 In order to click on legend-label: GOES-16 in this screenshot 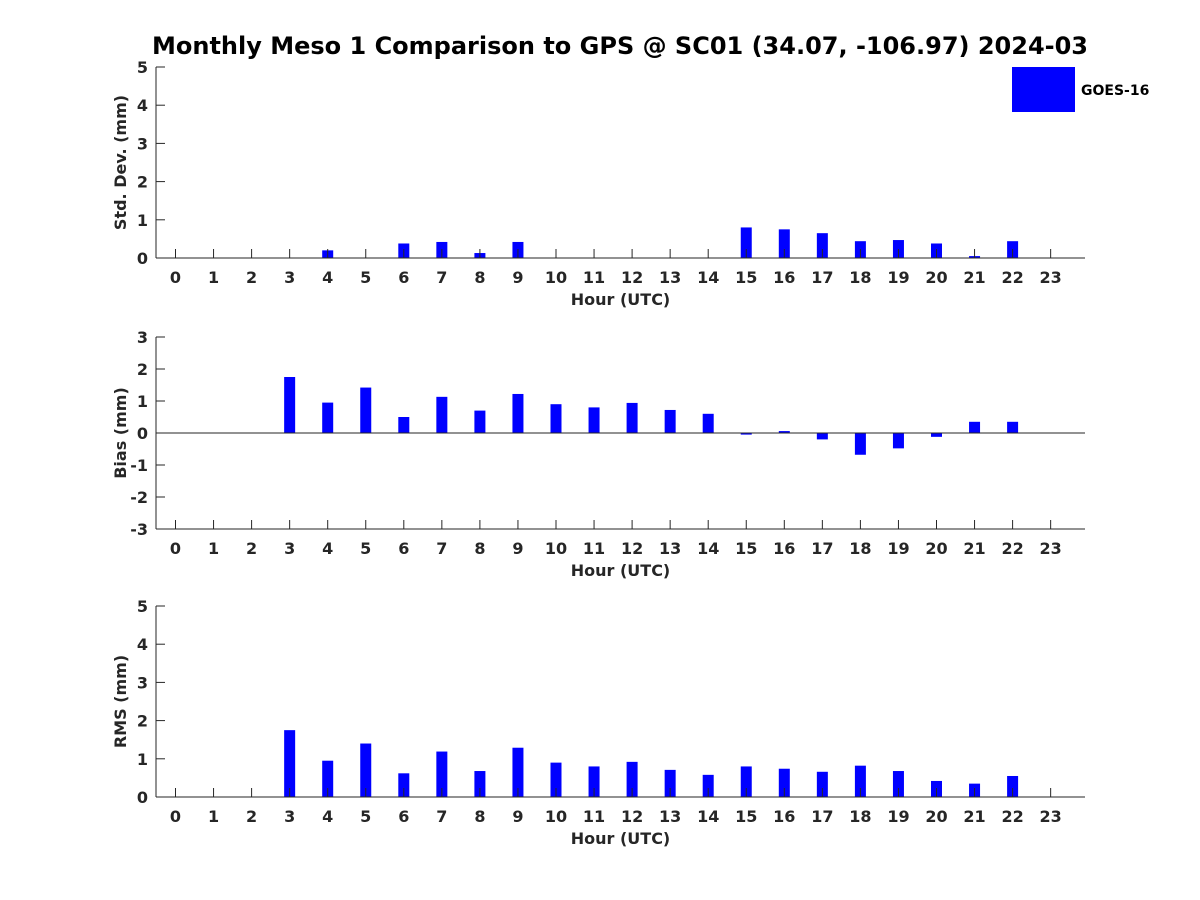, I will do `click(1115, 91)`.